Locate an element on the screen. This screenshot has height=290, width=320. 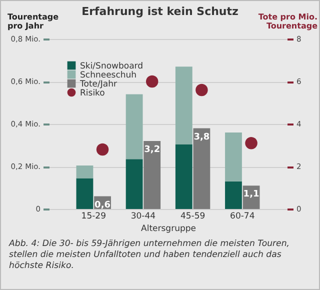
x-tick-label: 45-59 is located at coordinates (193, 217).